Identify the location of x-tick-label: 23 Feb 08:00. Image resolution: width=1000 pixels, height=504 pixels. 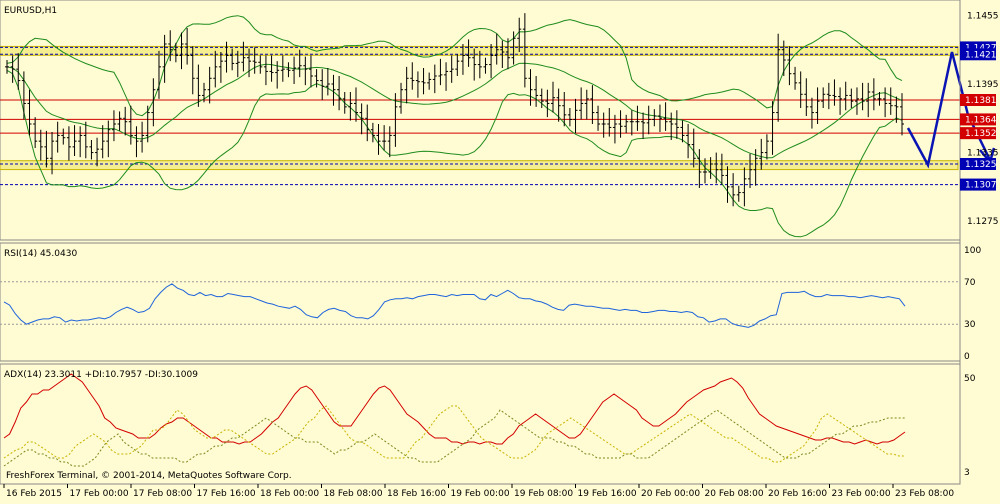
(924, 494).